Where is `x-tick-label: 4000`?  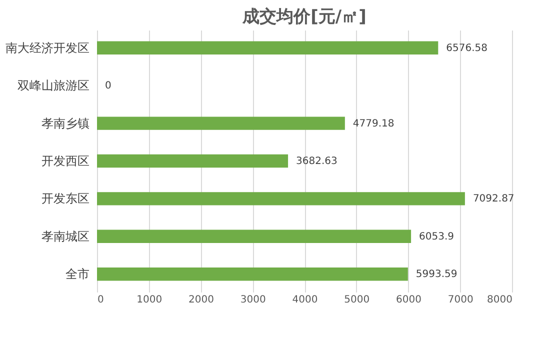 x-tick-label: 4000 is located at coordinates (305, 300).